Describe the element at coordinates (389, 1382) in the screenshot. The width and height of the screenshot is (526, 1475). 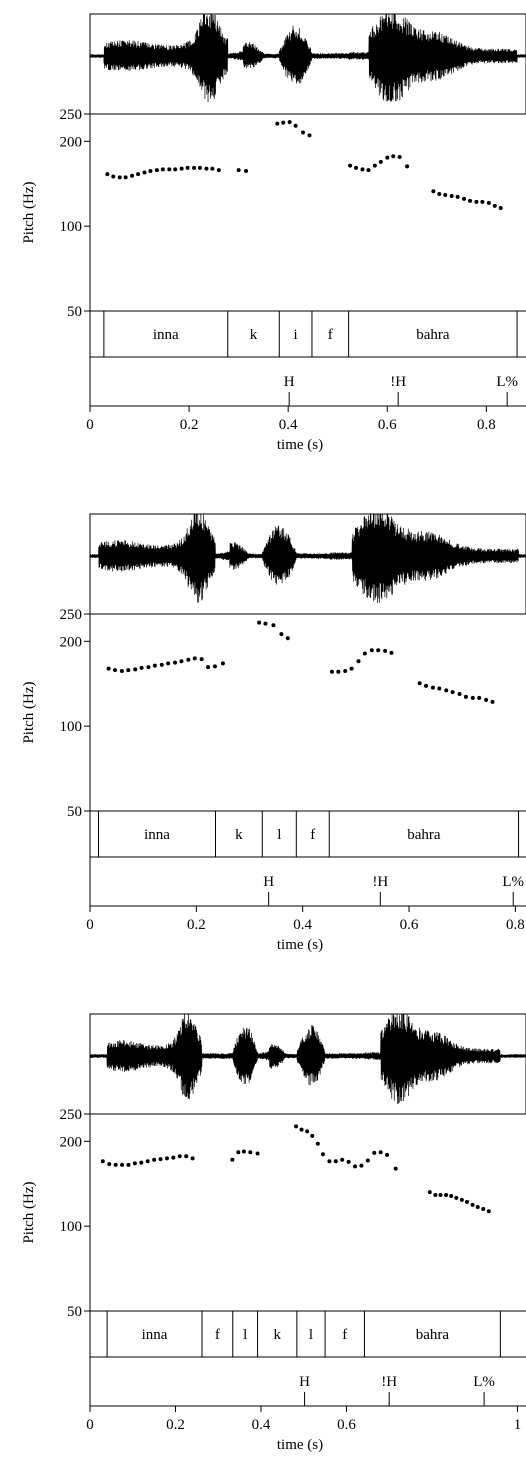
I see `tone-label: !H` at that location.